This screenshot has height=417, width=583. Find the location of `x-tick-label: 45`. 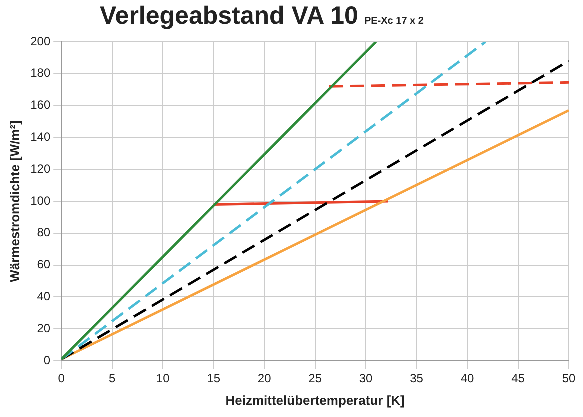

x-tick-label: 45 is located at coordinates (519, 379).